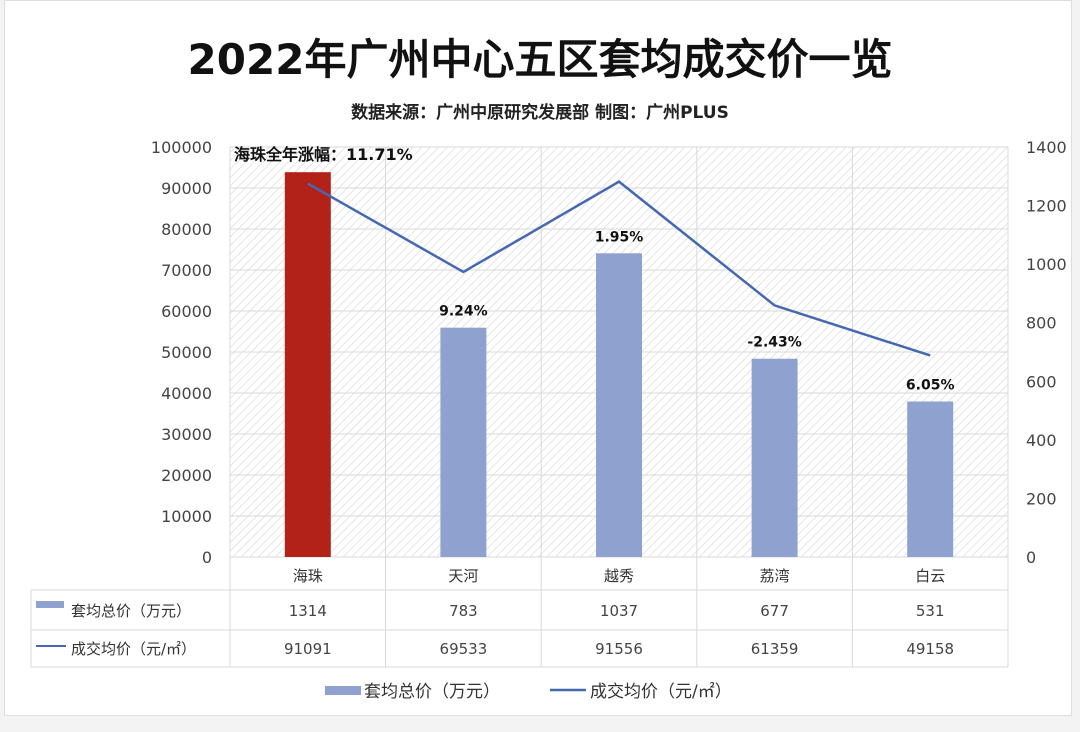 The height and width of the screenshot is (732, 1080). What do you see at coordinates (1041, 381) in the screenshot?
I see `right-tick-label: 600` at bounding box center [1041, 381].